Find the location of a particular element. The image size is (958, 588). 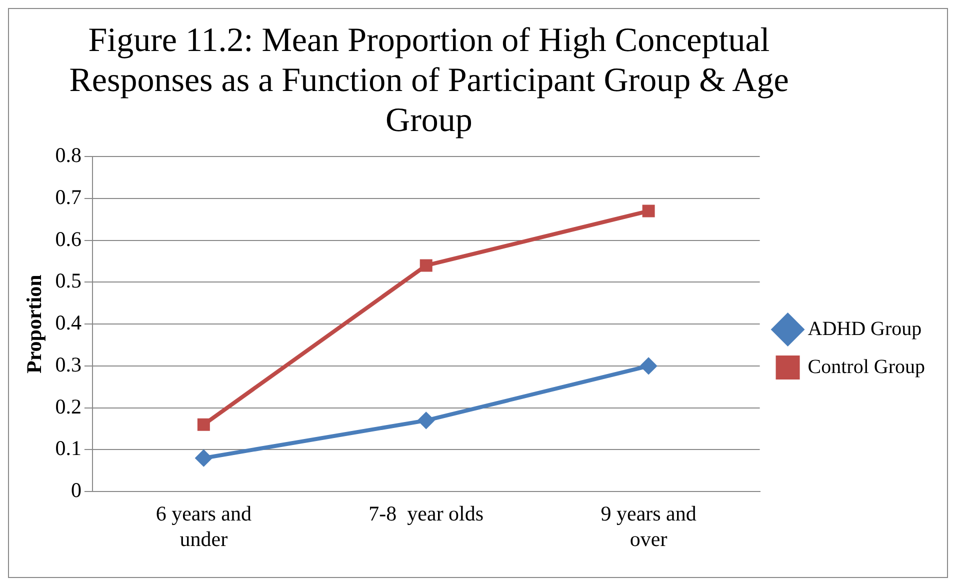

x-tick-label: 7-8 year olds is located at coordinates (426, 514).